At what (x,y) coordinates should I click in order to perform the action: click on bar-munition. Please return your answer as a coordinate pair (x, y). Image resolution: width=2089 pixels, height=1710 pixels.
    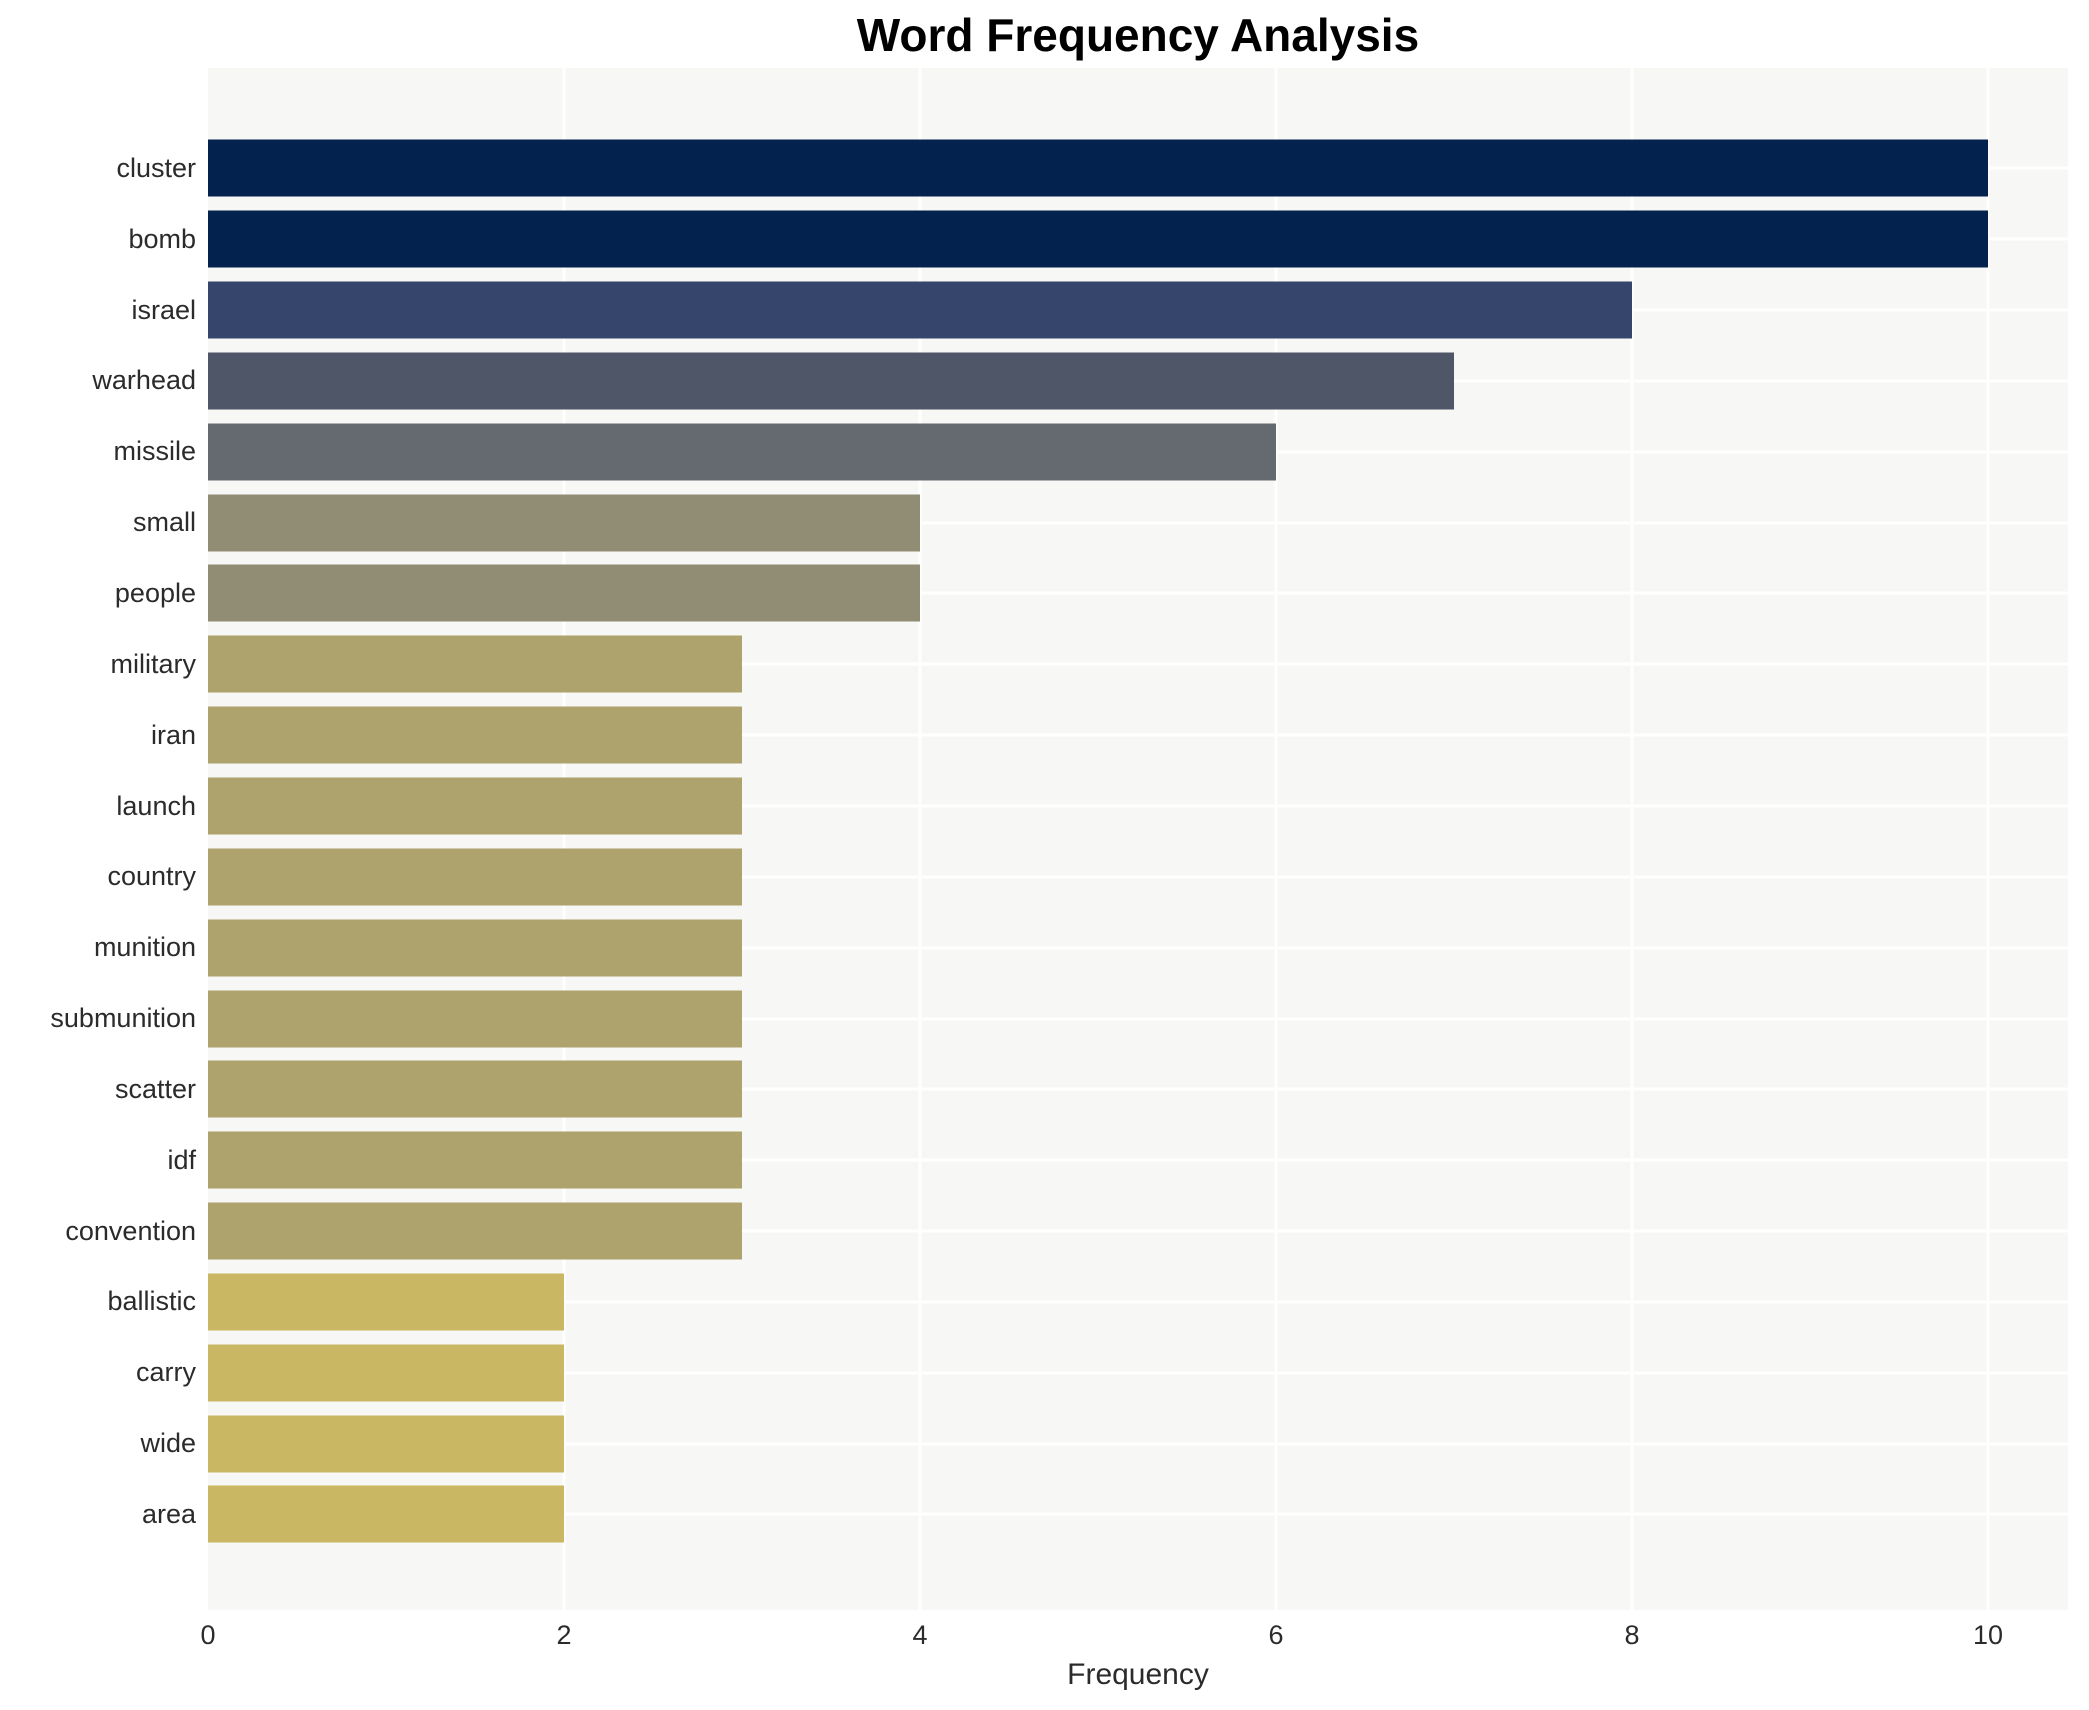
    Looking at the image, I should click on (475, 948).